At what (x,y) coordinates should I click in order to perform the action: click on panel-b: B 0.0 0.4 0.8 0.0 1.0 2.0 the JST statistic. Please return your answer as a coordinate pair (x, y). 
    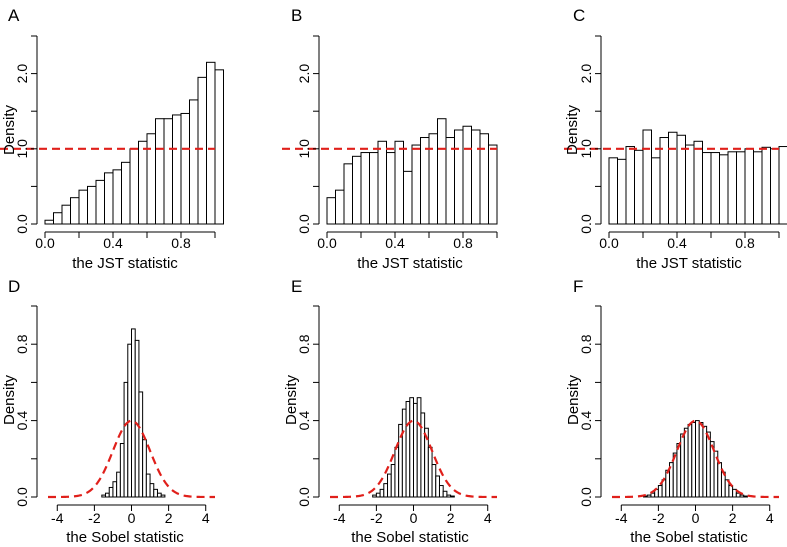
    Looking at the image, I should click on (390, 139).